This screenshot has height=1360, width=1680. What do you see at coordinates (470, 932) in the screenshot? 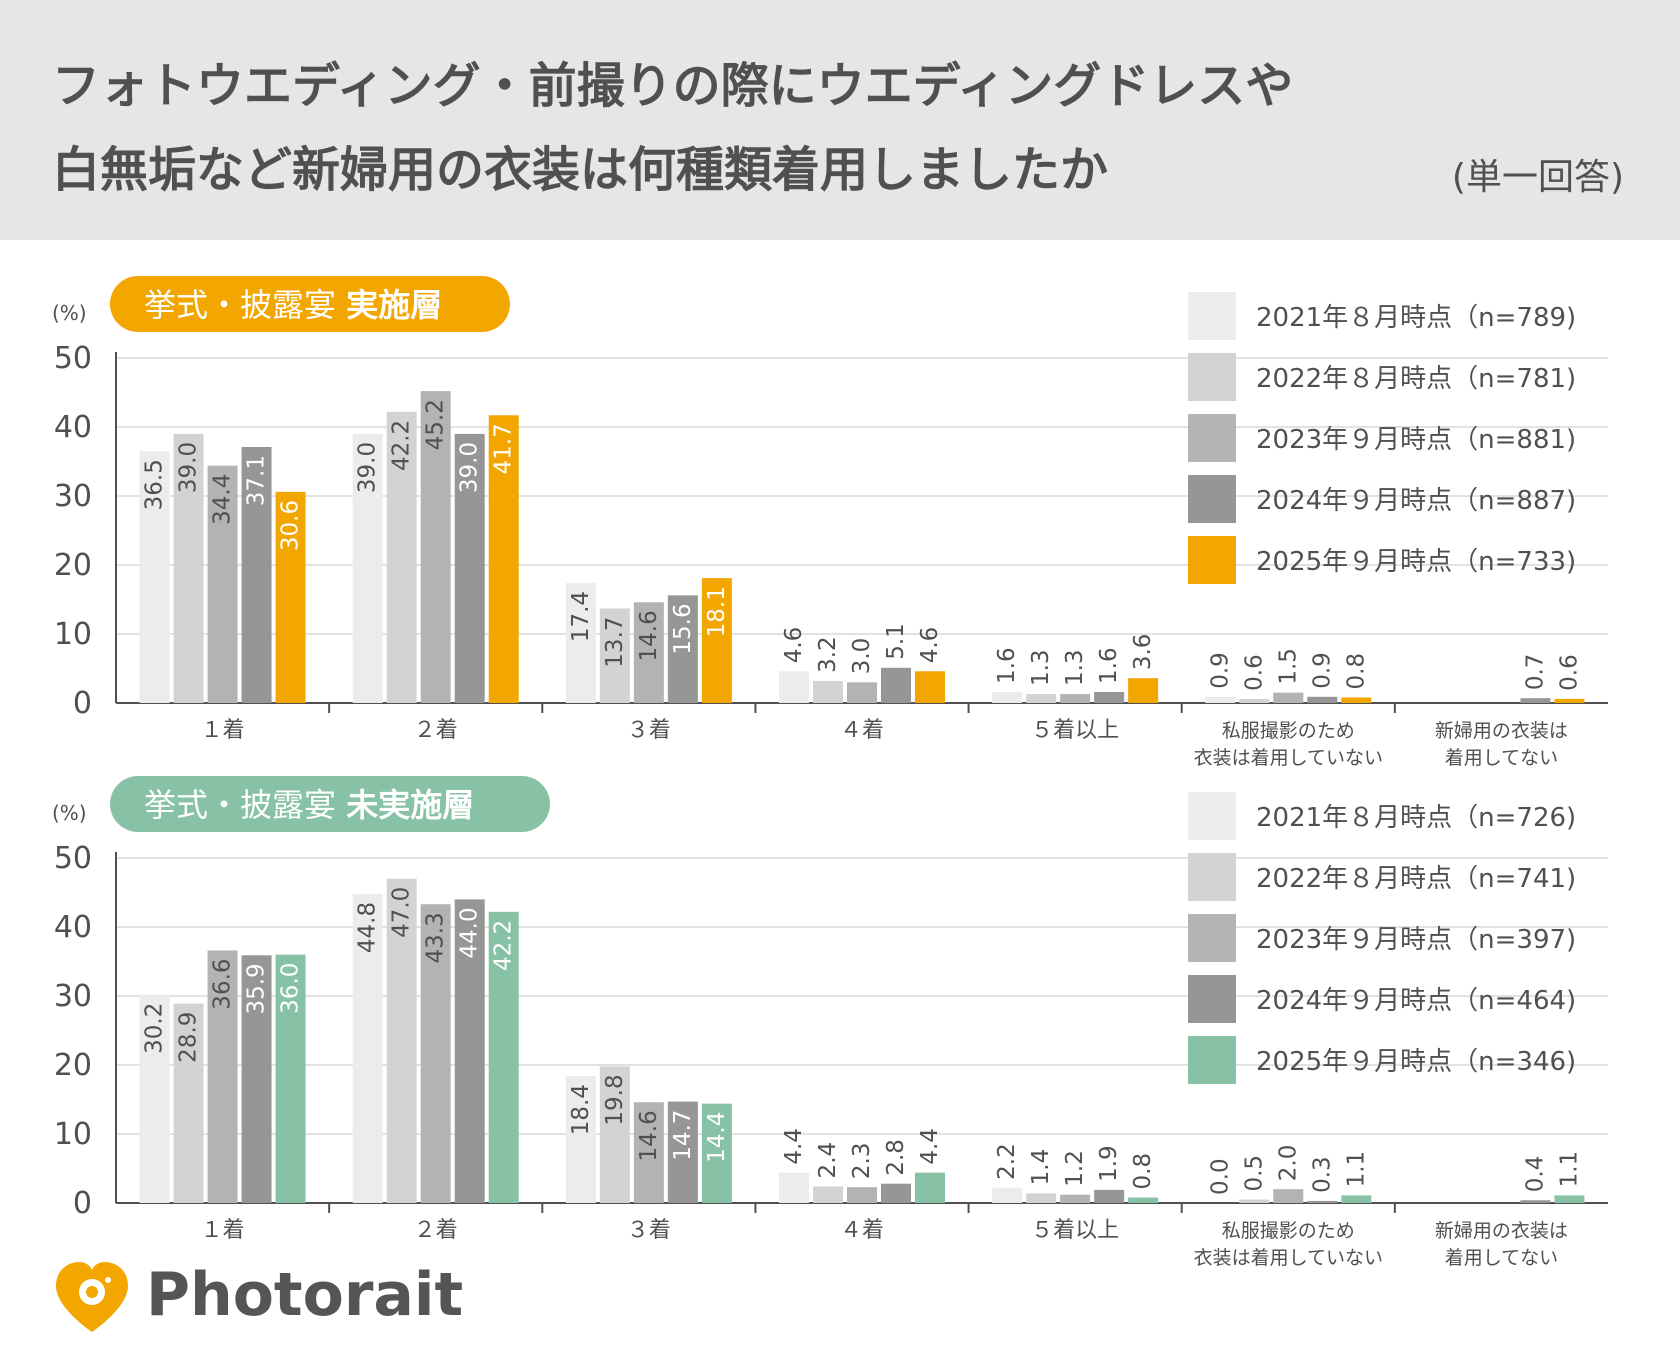
I see `data-label: 44.0` at bounding box center [470, 932].